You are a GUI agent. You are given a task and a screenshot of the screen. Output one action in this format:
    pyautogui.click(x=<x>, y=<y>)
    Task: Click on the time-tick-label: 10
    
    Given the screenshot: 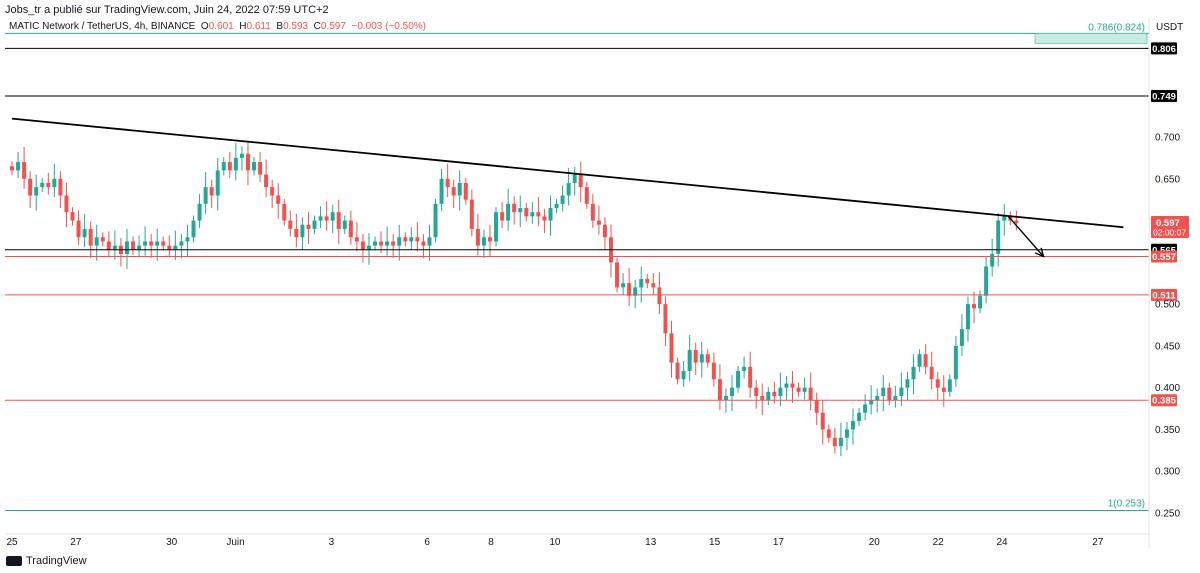 What is the action you would take?
    pyautogui.click(x=555, y=542)
    